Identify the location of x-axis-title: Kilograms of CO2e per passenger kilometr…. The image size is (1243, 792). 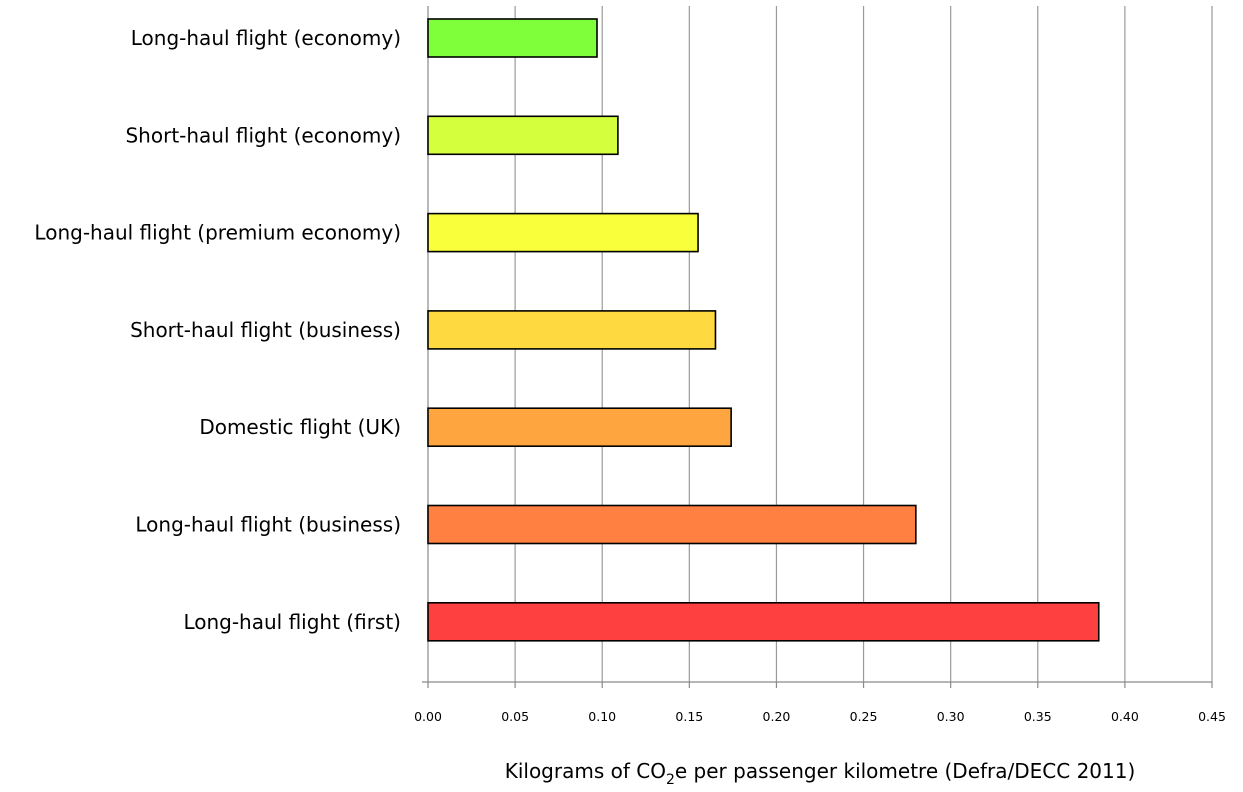
(820, 773).